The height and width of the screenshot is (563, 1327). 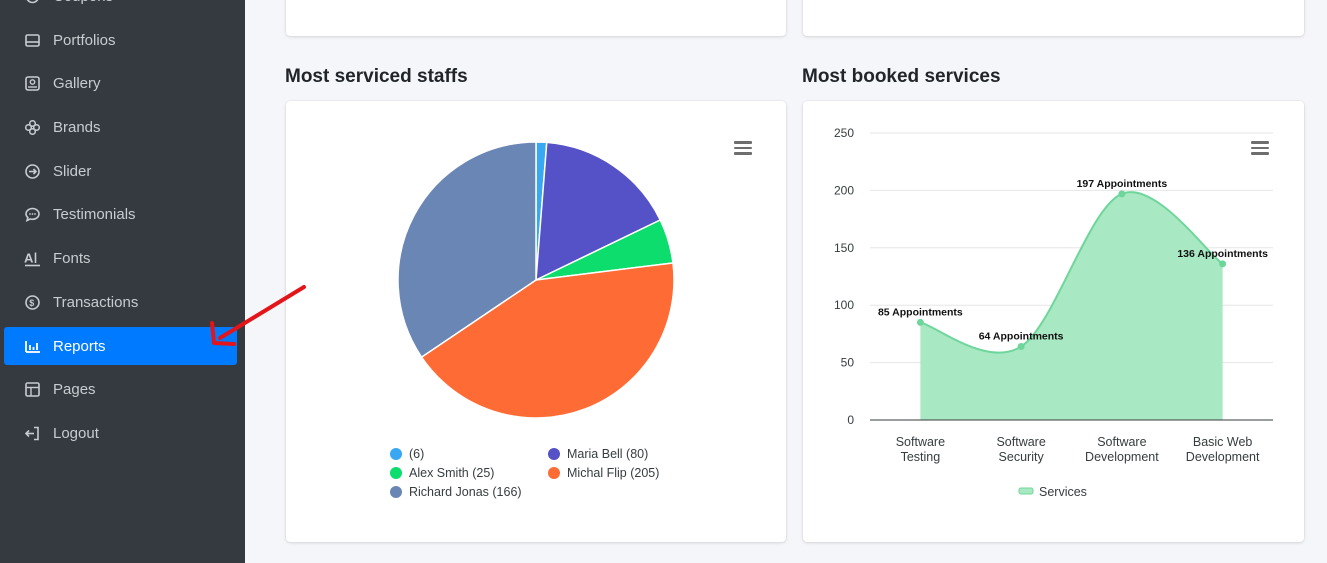 I want to click on pages-icon, so click(x=32, y=389).